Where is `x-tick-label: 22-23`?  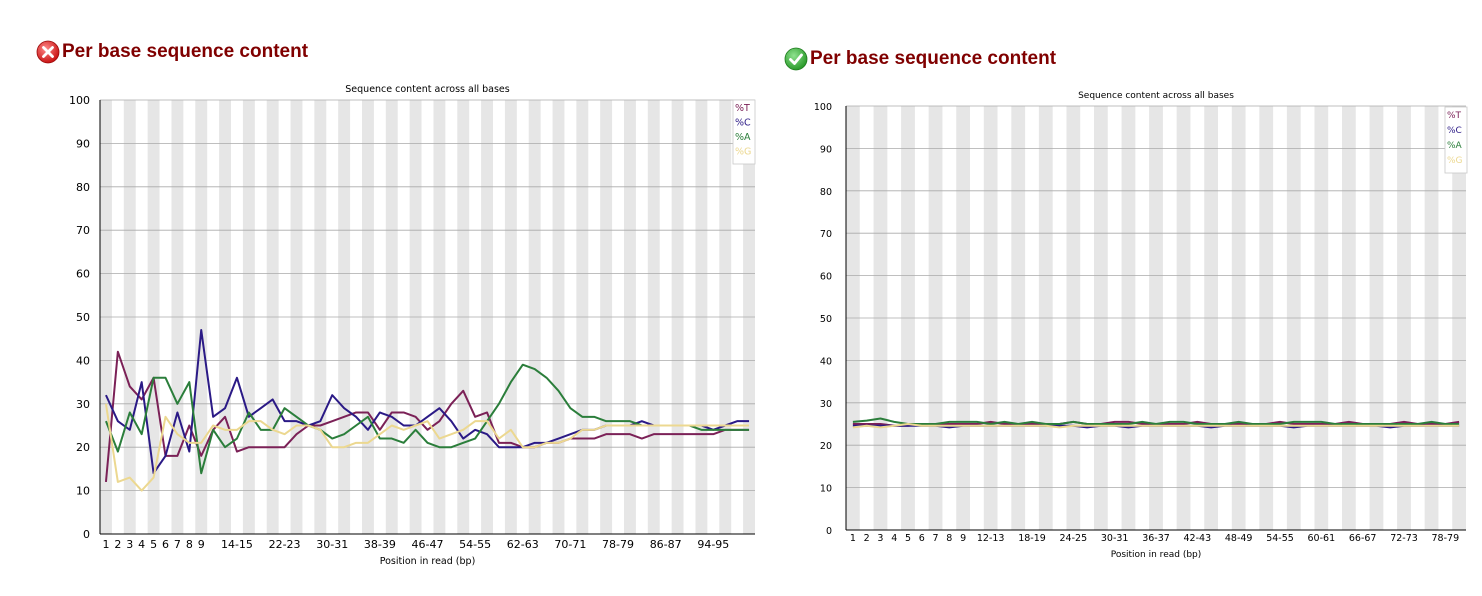
x-tick-label: 22-23 is located at coordinates (285, 544).